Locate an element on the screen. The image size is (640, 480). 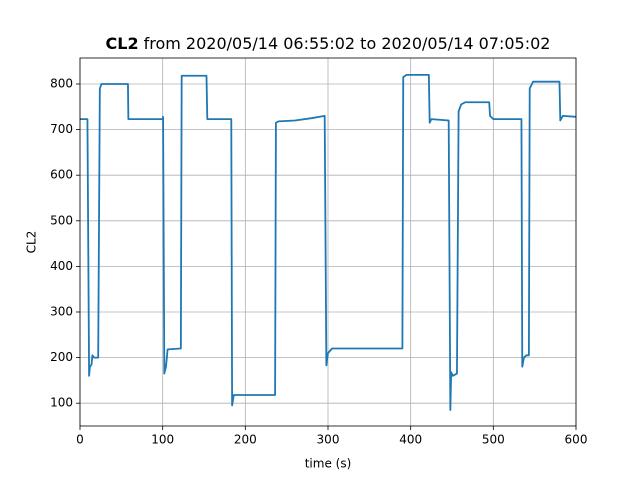
y-tick-label: 400 is located at coordinates (61, 266).